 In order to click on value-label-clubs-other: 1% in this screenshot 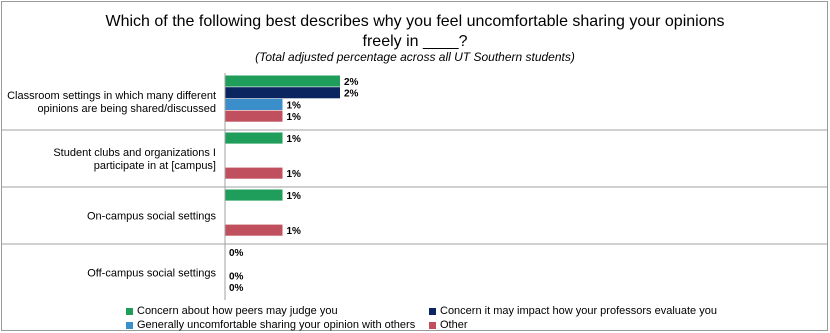, I will do `click(294, 174)`.